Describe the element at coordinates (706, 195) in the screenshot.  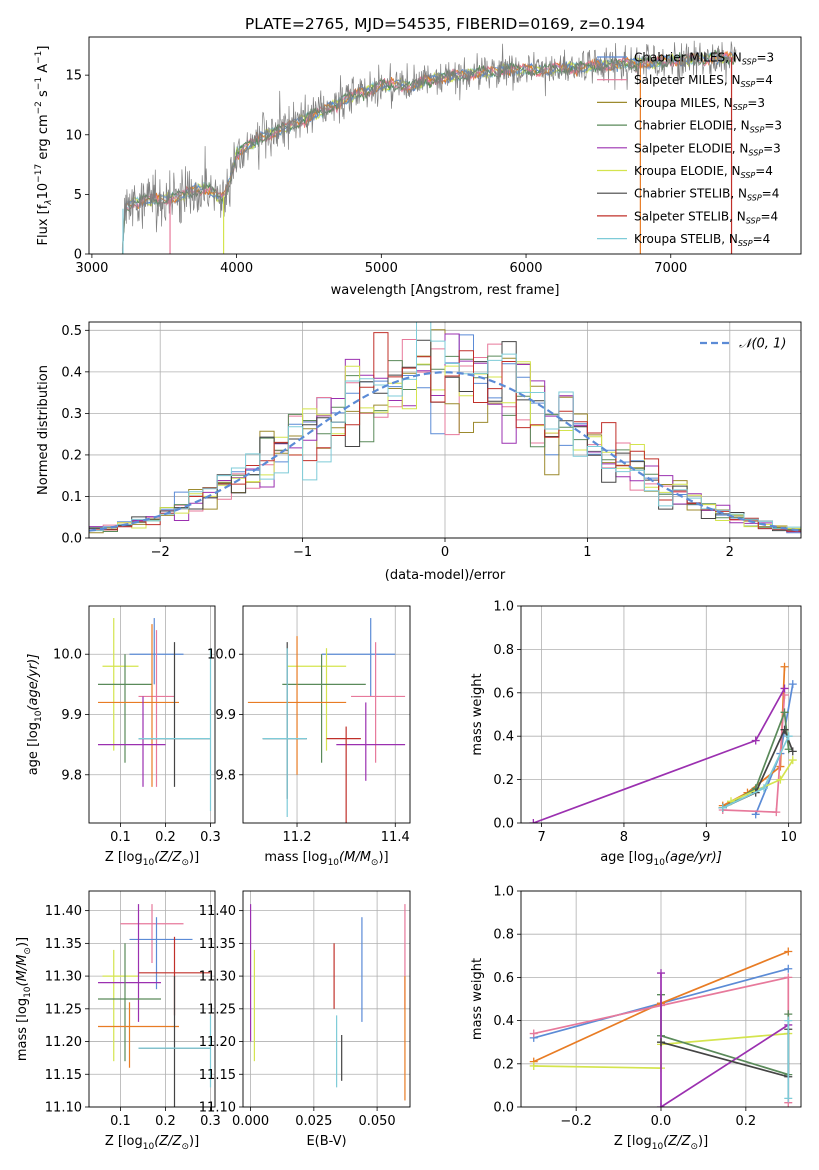
I see `legend-label-6: Chabrier STELIB, NSSP=4` at that location.